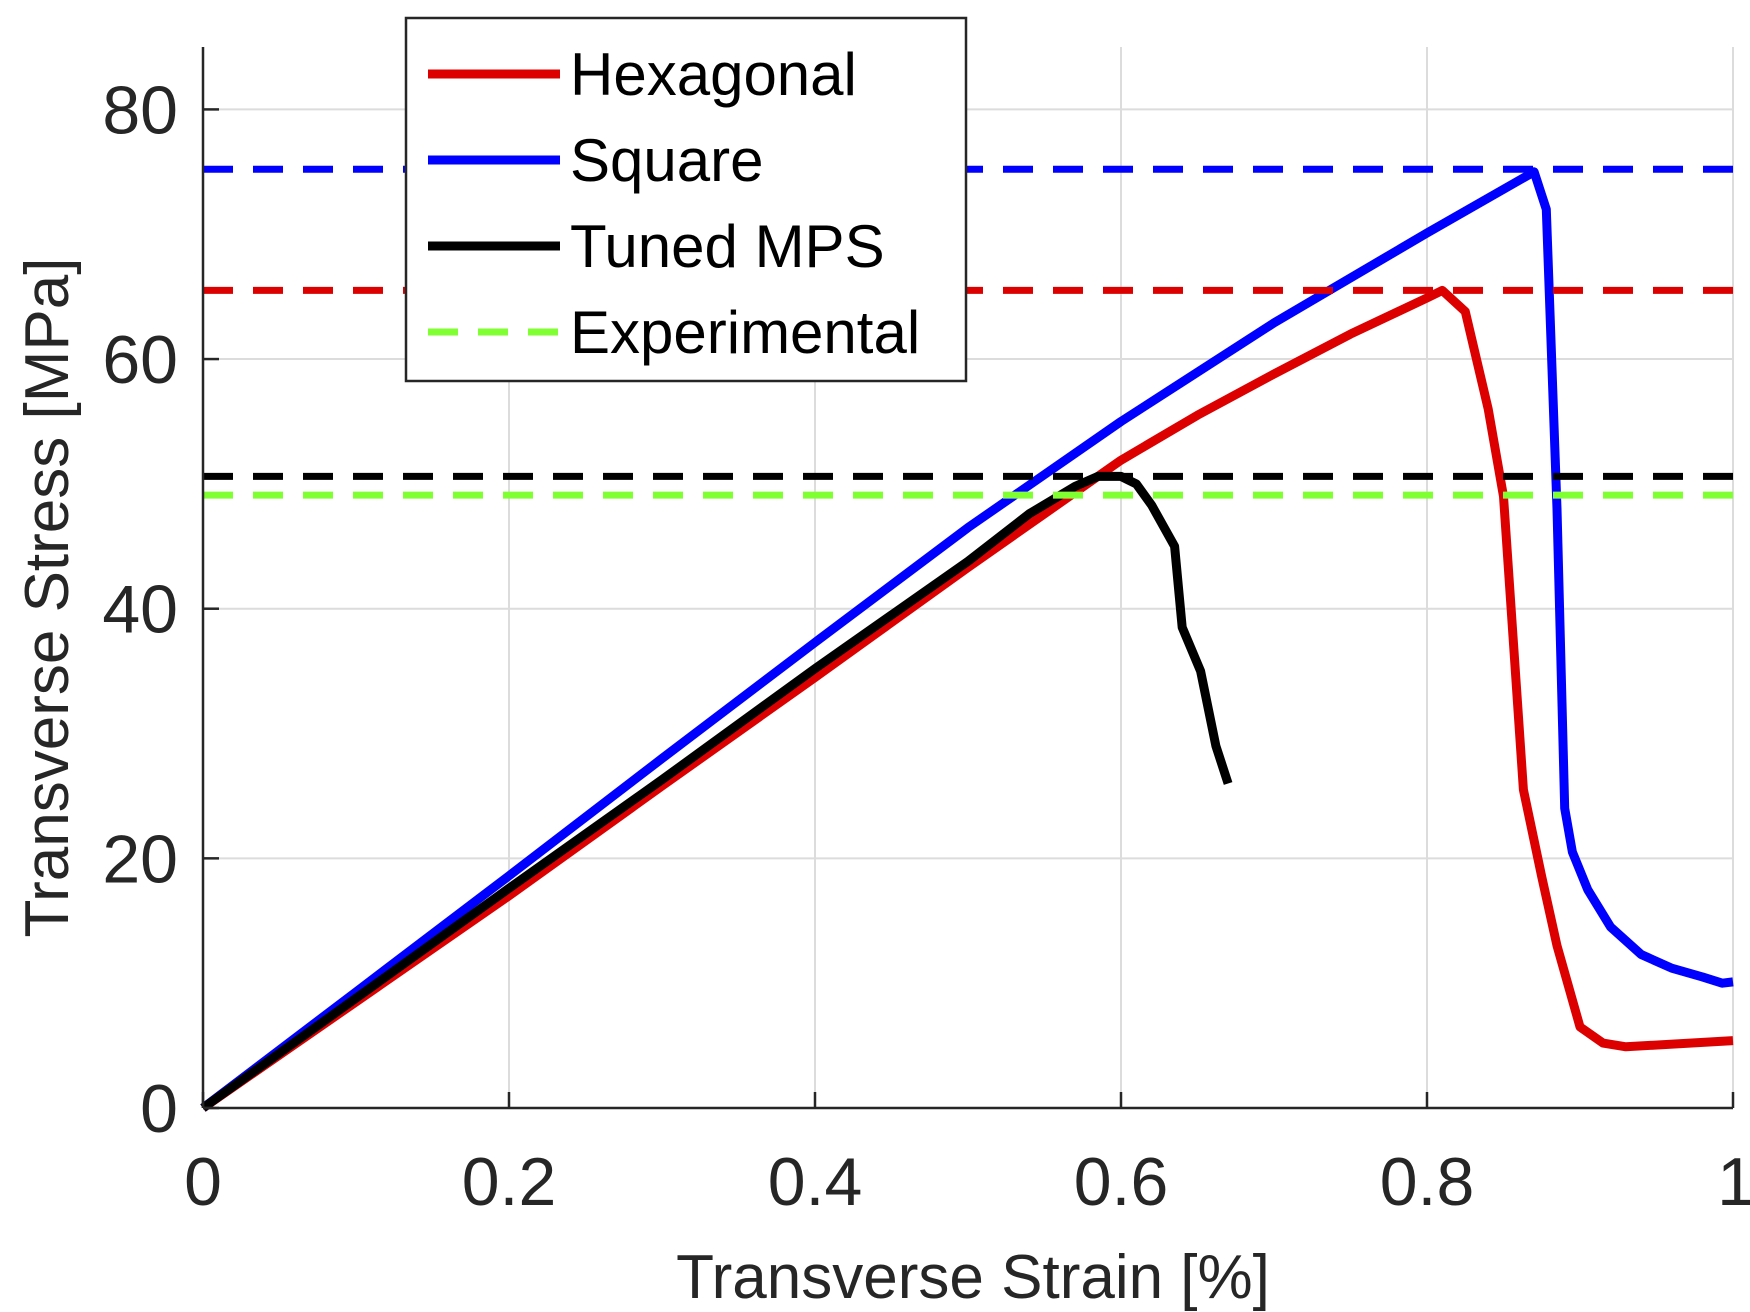 The image size is (1750, 1312). What do you see at coordinates (159, 1109) in the screenshot?
I see `y-tick-label: 0` at bounding box center [159, 1109].